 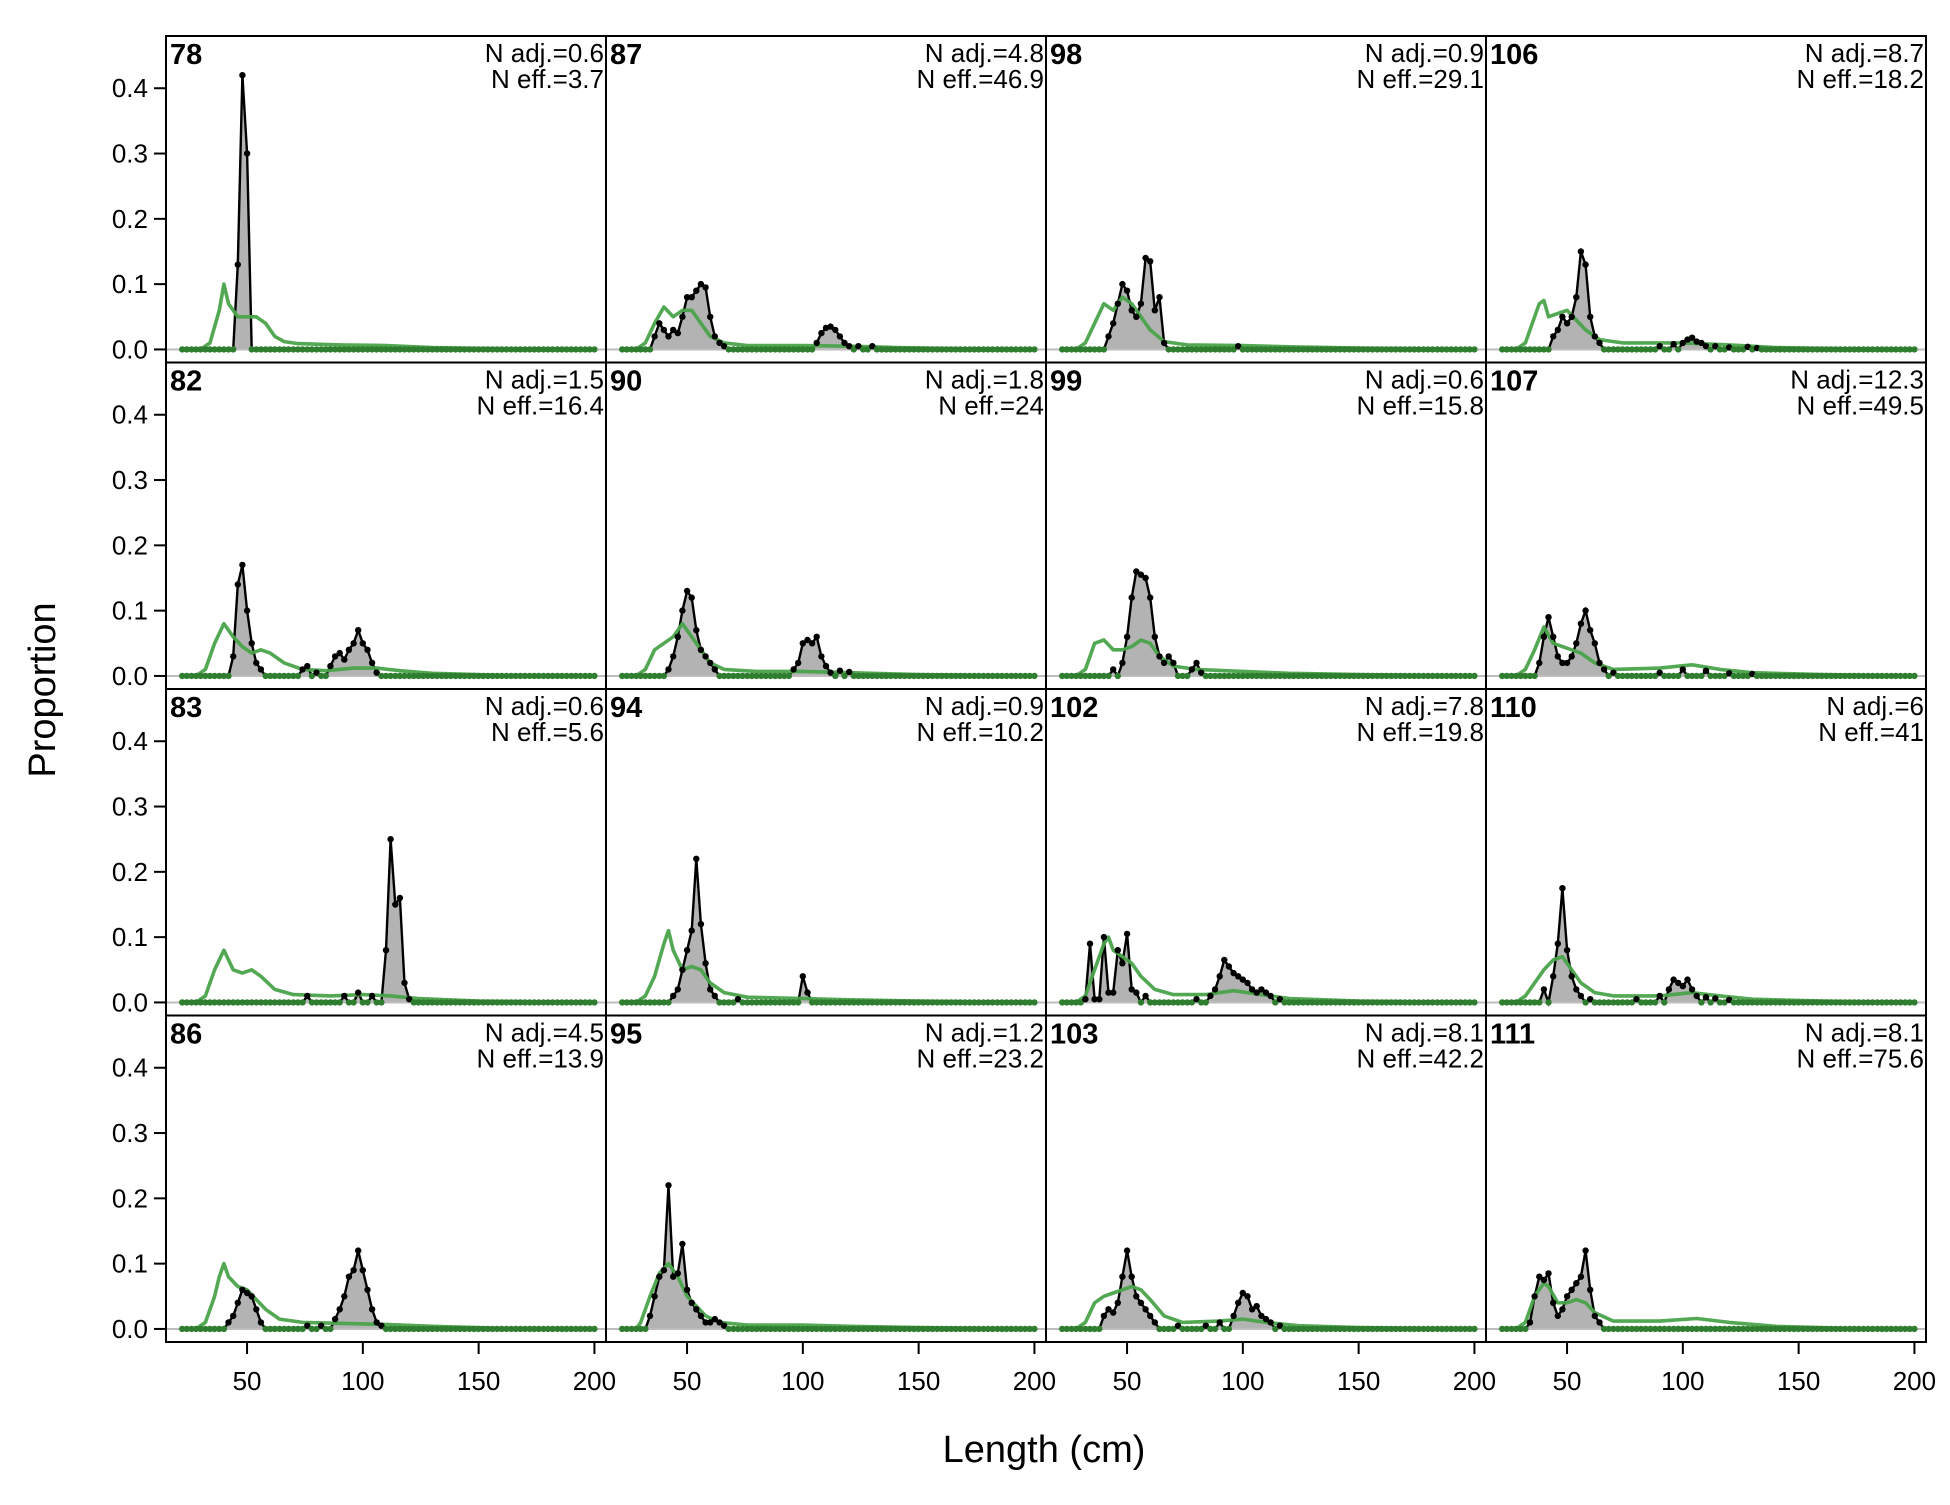 What do you see at coordinates (1514, 55) in the screenshot?
I see `panel-label-106: 106` at bounding box center [1514, 55].